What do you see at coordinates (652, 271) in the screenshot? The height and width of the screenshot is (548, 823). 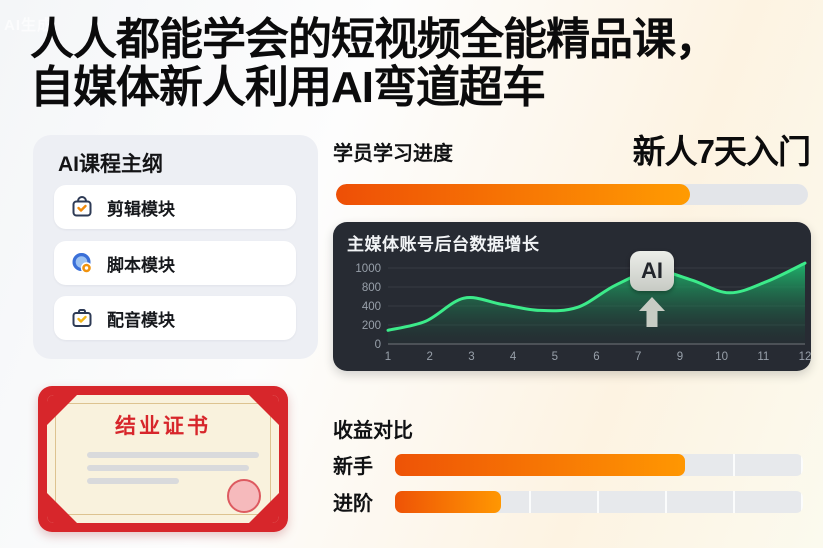 I see `ai-annotation-badge: AI` at bounding box center [652, 271].